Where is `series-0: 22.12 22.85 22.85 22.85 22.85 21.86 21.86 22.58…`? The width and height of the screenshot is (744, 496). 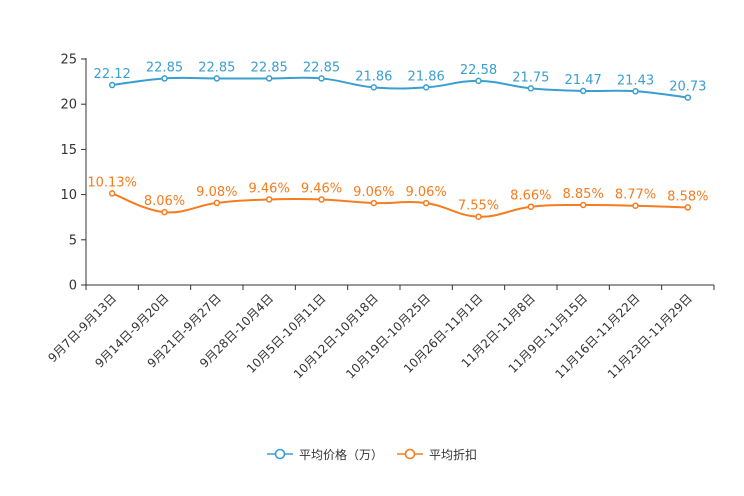
series-0: 22.12 22.85 22.85 22.85 22.85 21.86 21.86 22.58… is located at coordinates (400, 80).